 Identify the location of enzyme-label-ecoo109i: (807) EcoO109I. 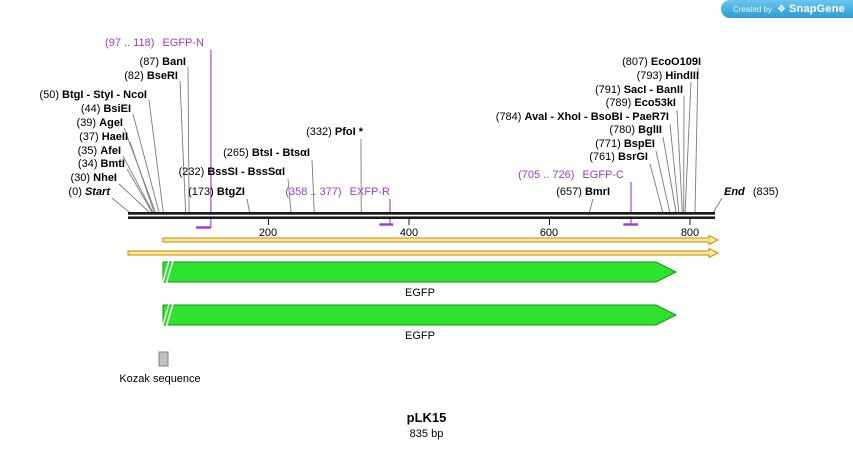
(661, 62).